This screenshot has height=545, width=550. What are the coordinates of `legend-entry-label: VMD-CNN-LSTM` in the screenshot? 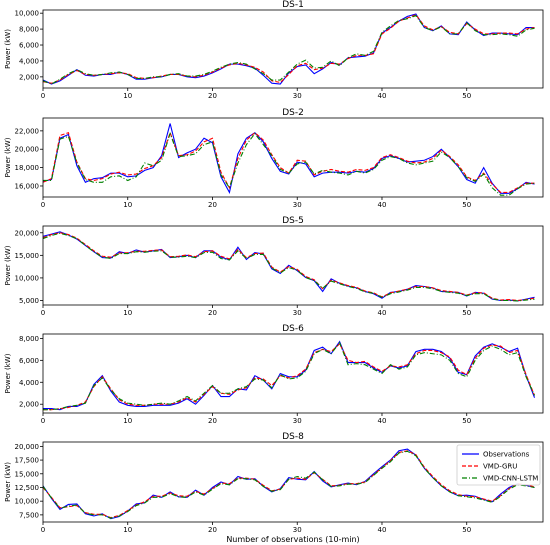 It's located at (510, 479).